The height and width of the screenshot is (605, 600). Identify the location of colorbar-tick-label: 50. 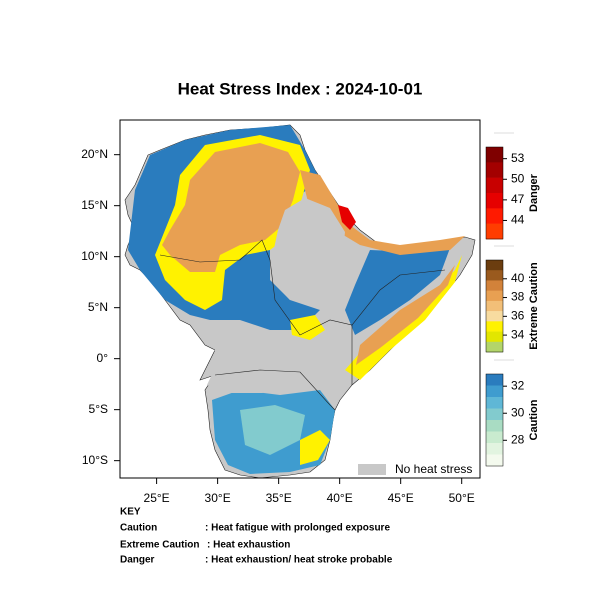
(518, 178).